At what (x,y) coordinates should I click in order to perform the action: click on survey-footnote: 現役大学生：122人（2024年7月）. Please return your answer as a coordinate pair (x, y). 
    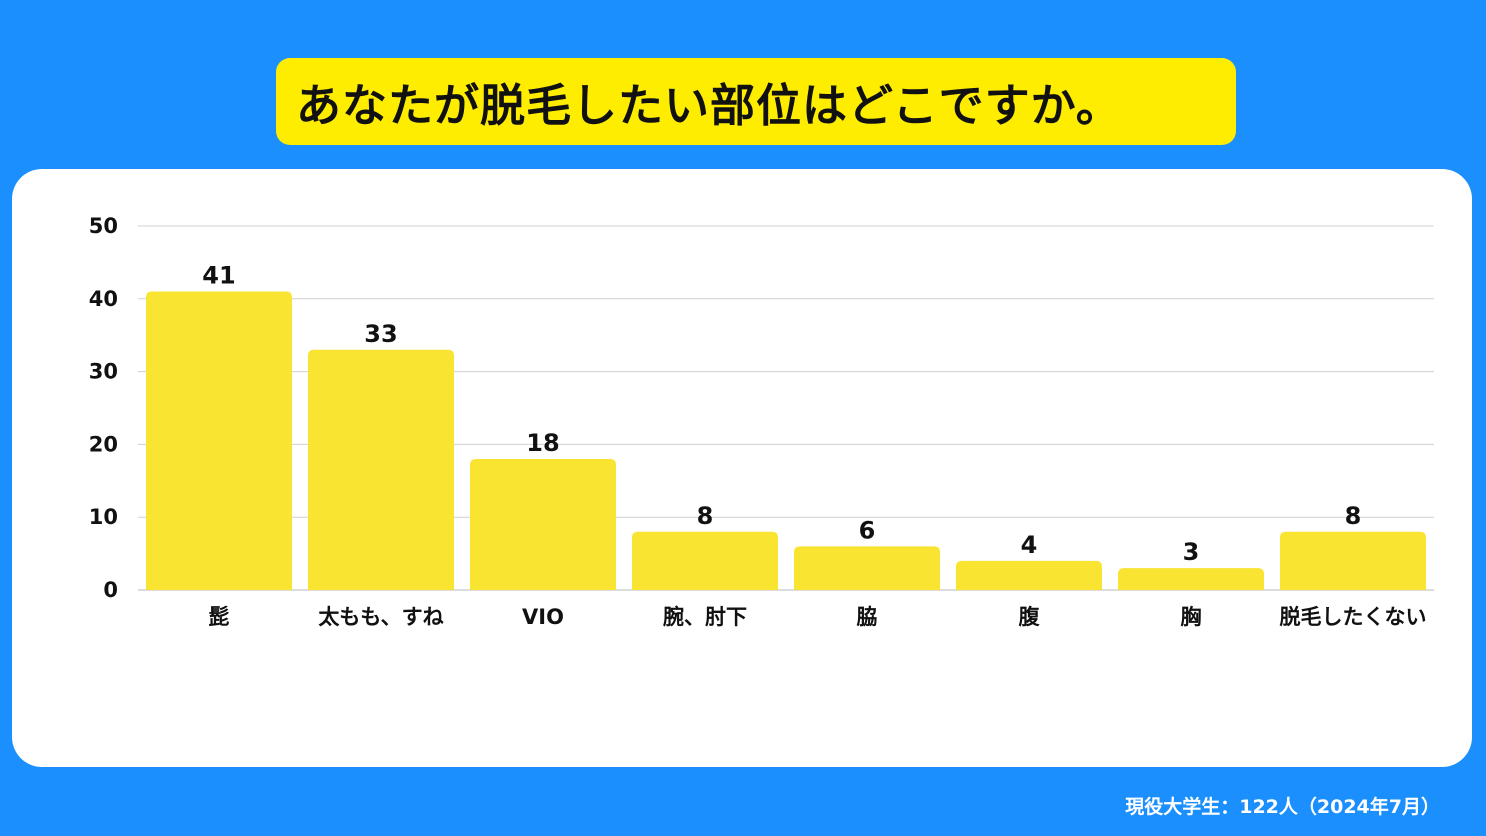
    Looking at the image, I should click on (1282, 807).